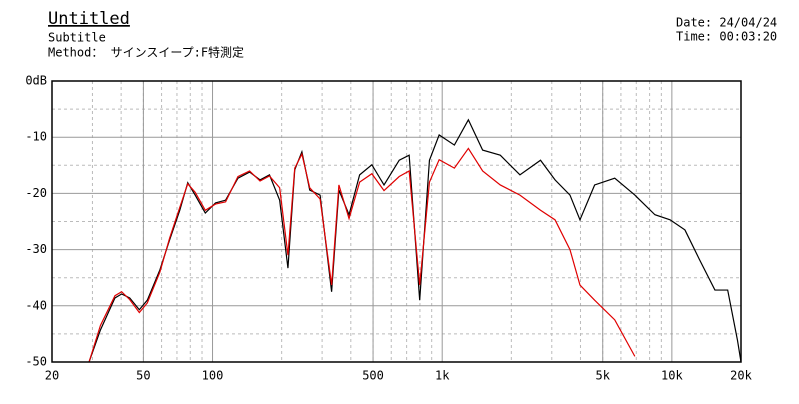  I want to click on y-tick-label: -40, so click(36, 305).